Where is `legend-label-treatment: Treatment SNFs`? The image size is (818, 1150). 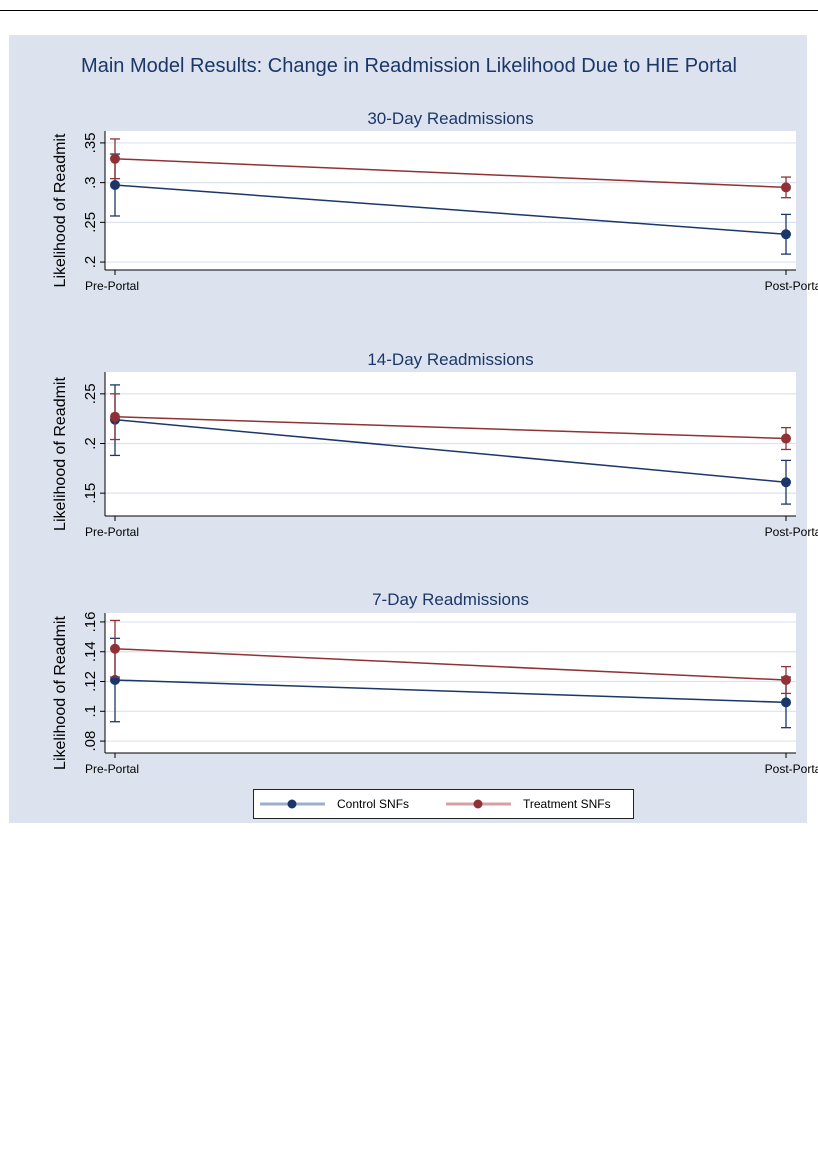
legend-label-treatment: Treatment SNFs is located at coordinates (567, 804).